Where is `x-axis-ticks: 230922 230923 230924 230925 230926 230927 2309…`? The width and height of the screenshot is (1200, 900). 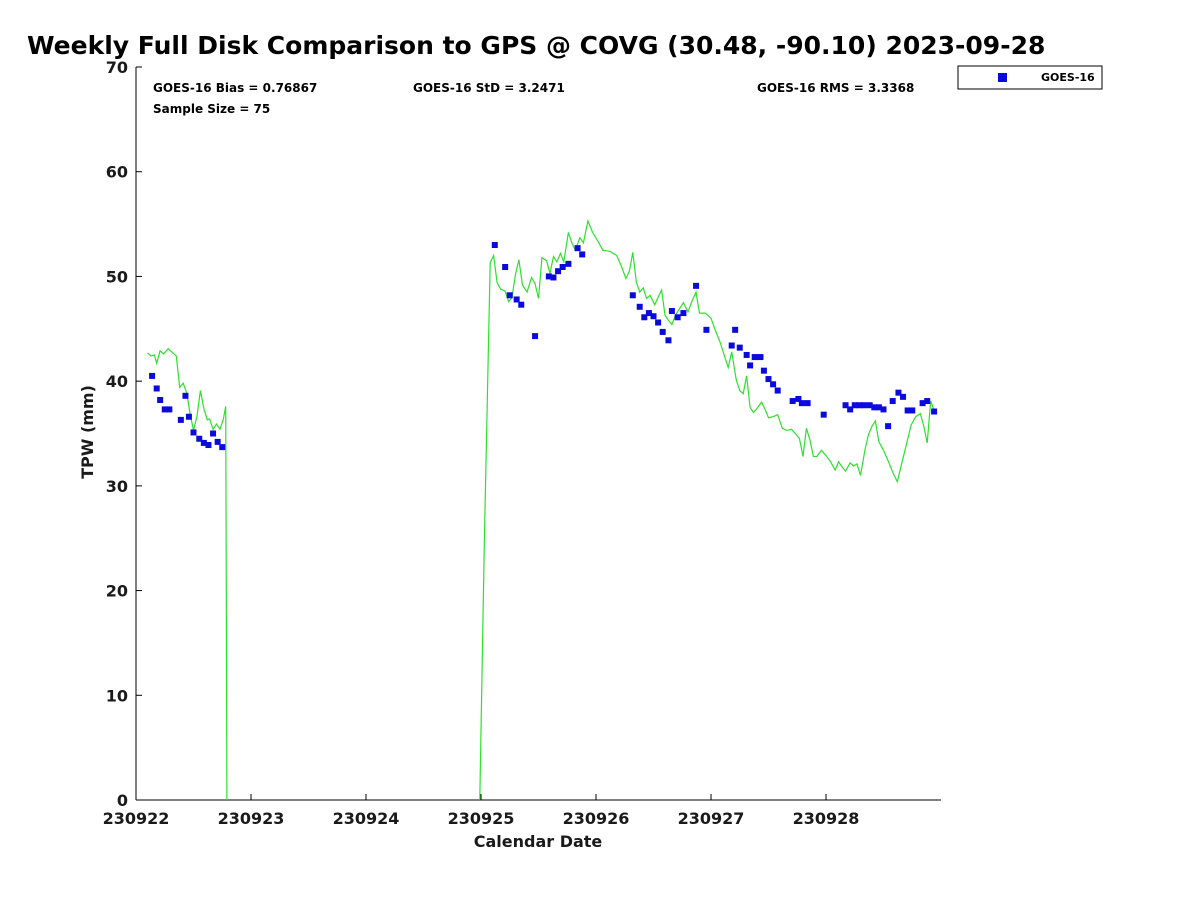 x-axis-ticks: 230922 230923 230924 230925 230926 230927 2309… is located at coordinates (481, 811).